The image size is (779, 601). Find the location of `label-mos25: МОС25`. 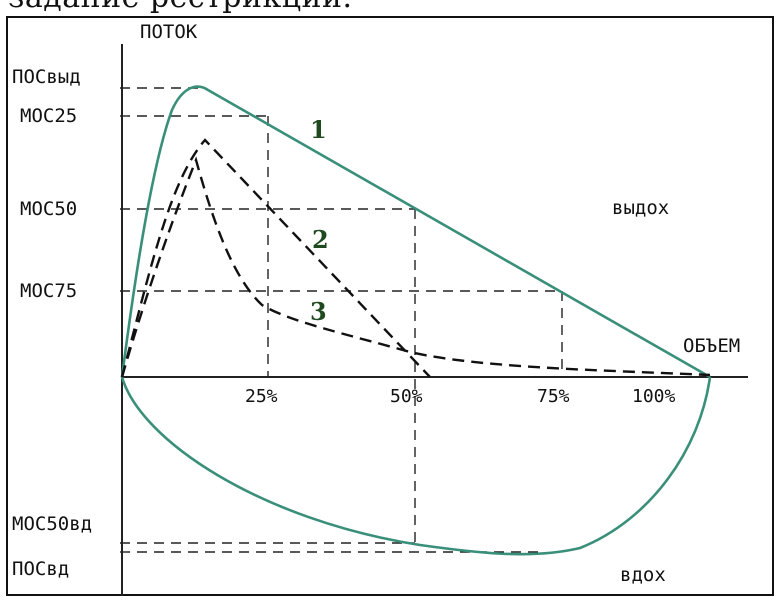

label-mos25: МОС25 is located at coordinates (48, 116).